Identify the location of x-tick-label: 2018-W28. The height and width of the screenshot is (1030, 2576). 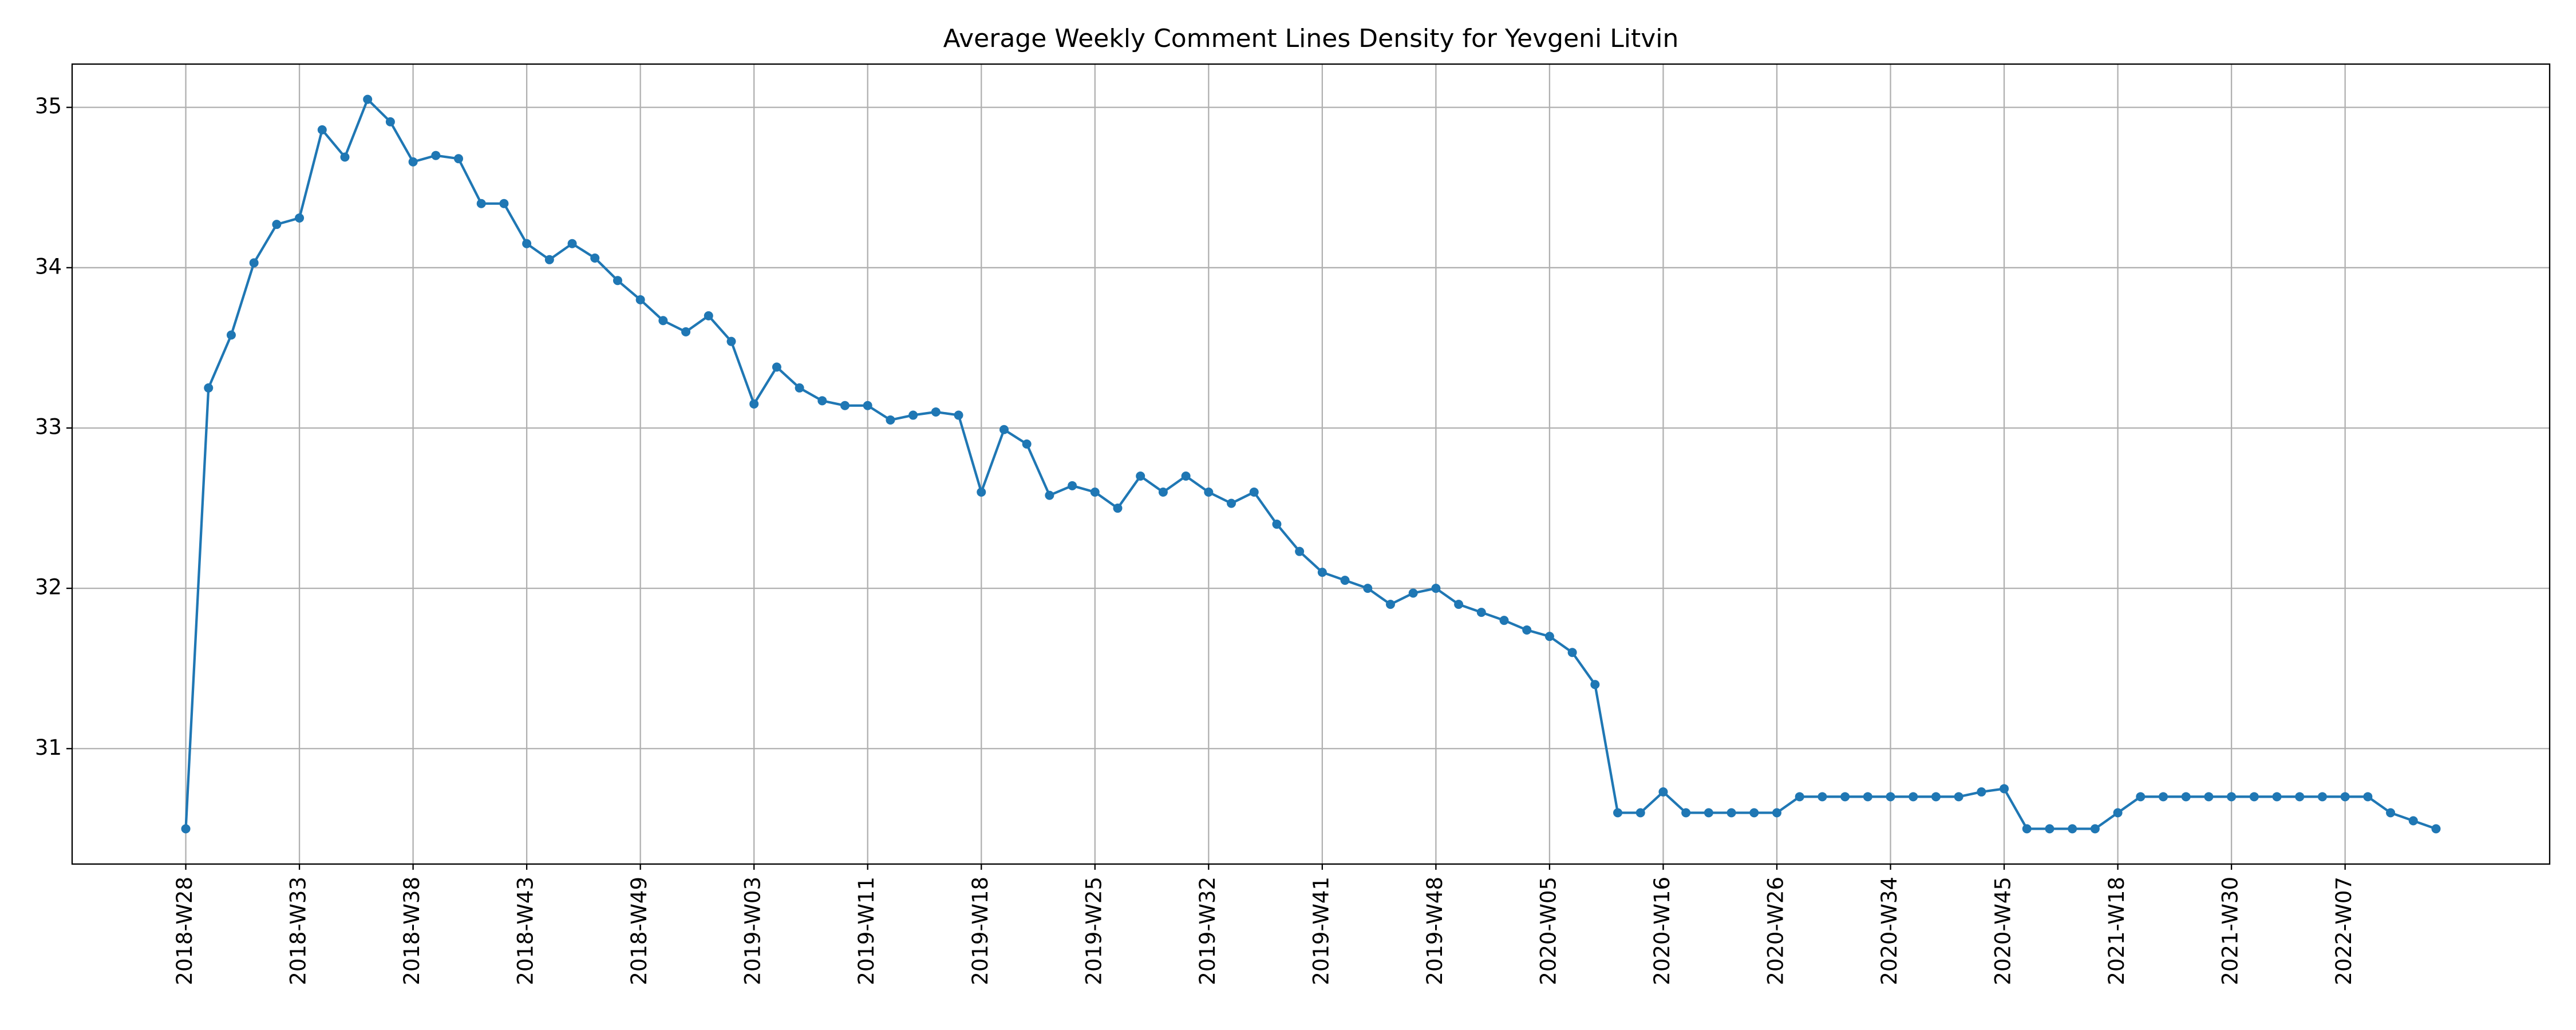
(184, 931).